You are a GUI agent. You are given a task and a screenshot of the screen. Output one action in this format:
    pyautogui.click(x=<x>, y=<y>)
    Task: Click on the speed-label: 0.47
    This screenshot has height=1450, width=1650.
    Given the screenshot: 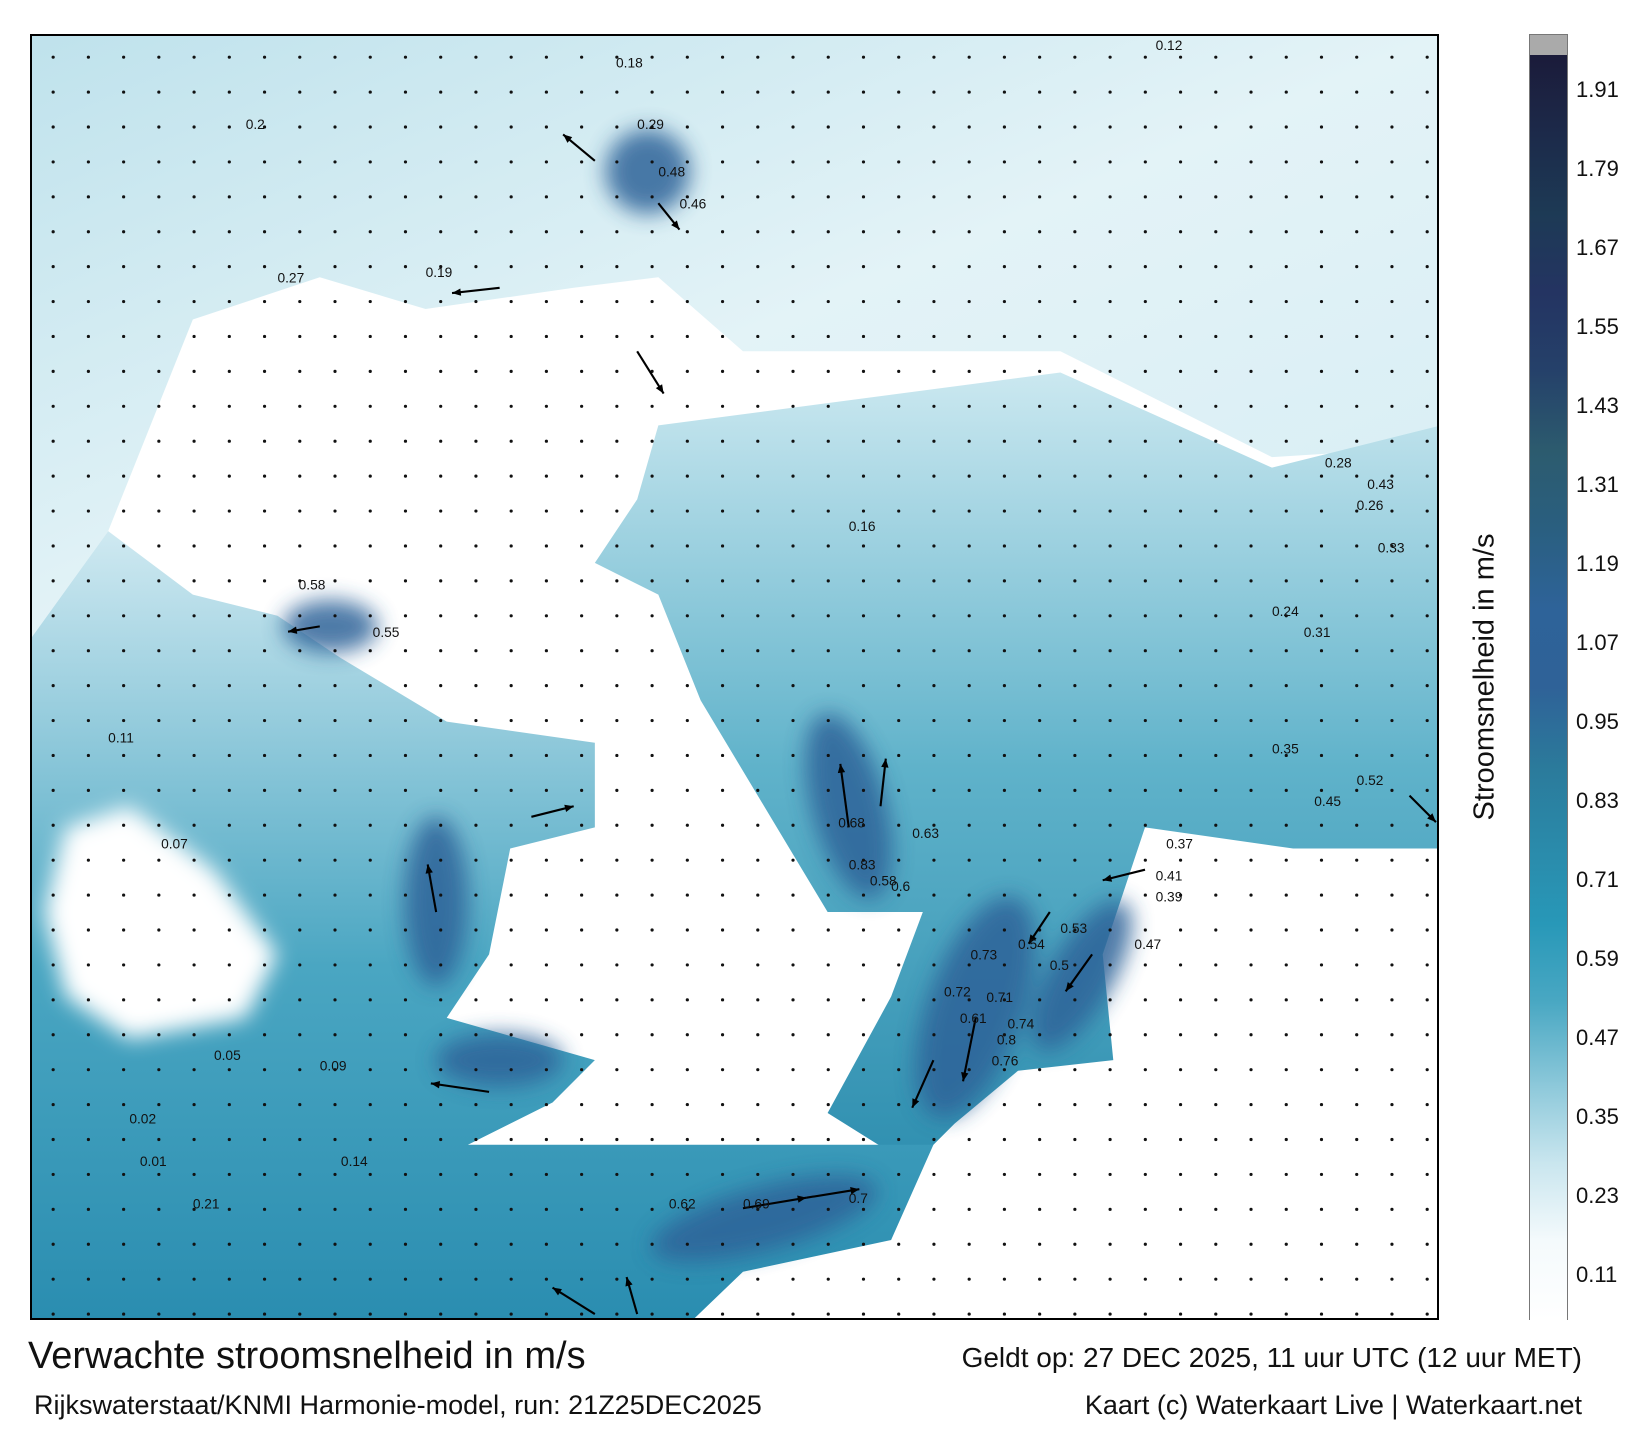 What is the action you would take?
    pyautogui.click(x=1147, y=944)
    